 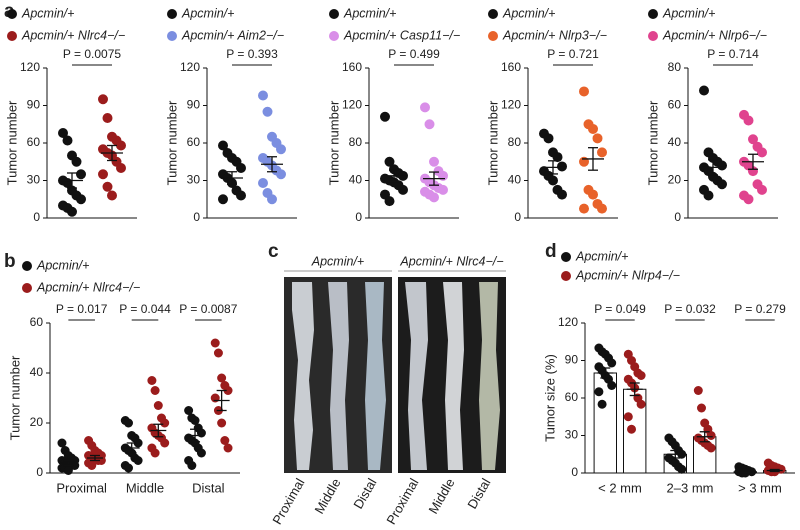 What do you see at coordinates (568, 322) in the screenshot?
I see `y-tick-label: 120` at bounding box center [568, 322].